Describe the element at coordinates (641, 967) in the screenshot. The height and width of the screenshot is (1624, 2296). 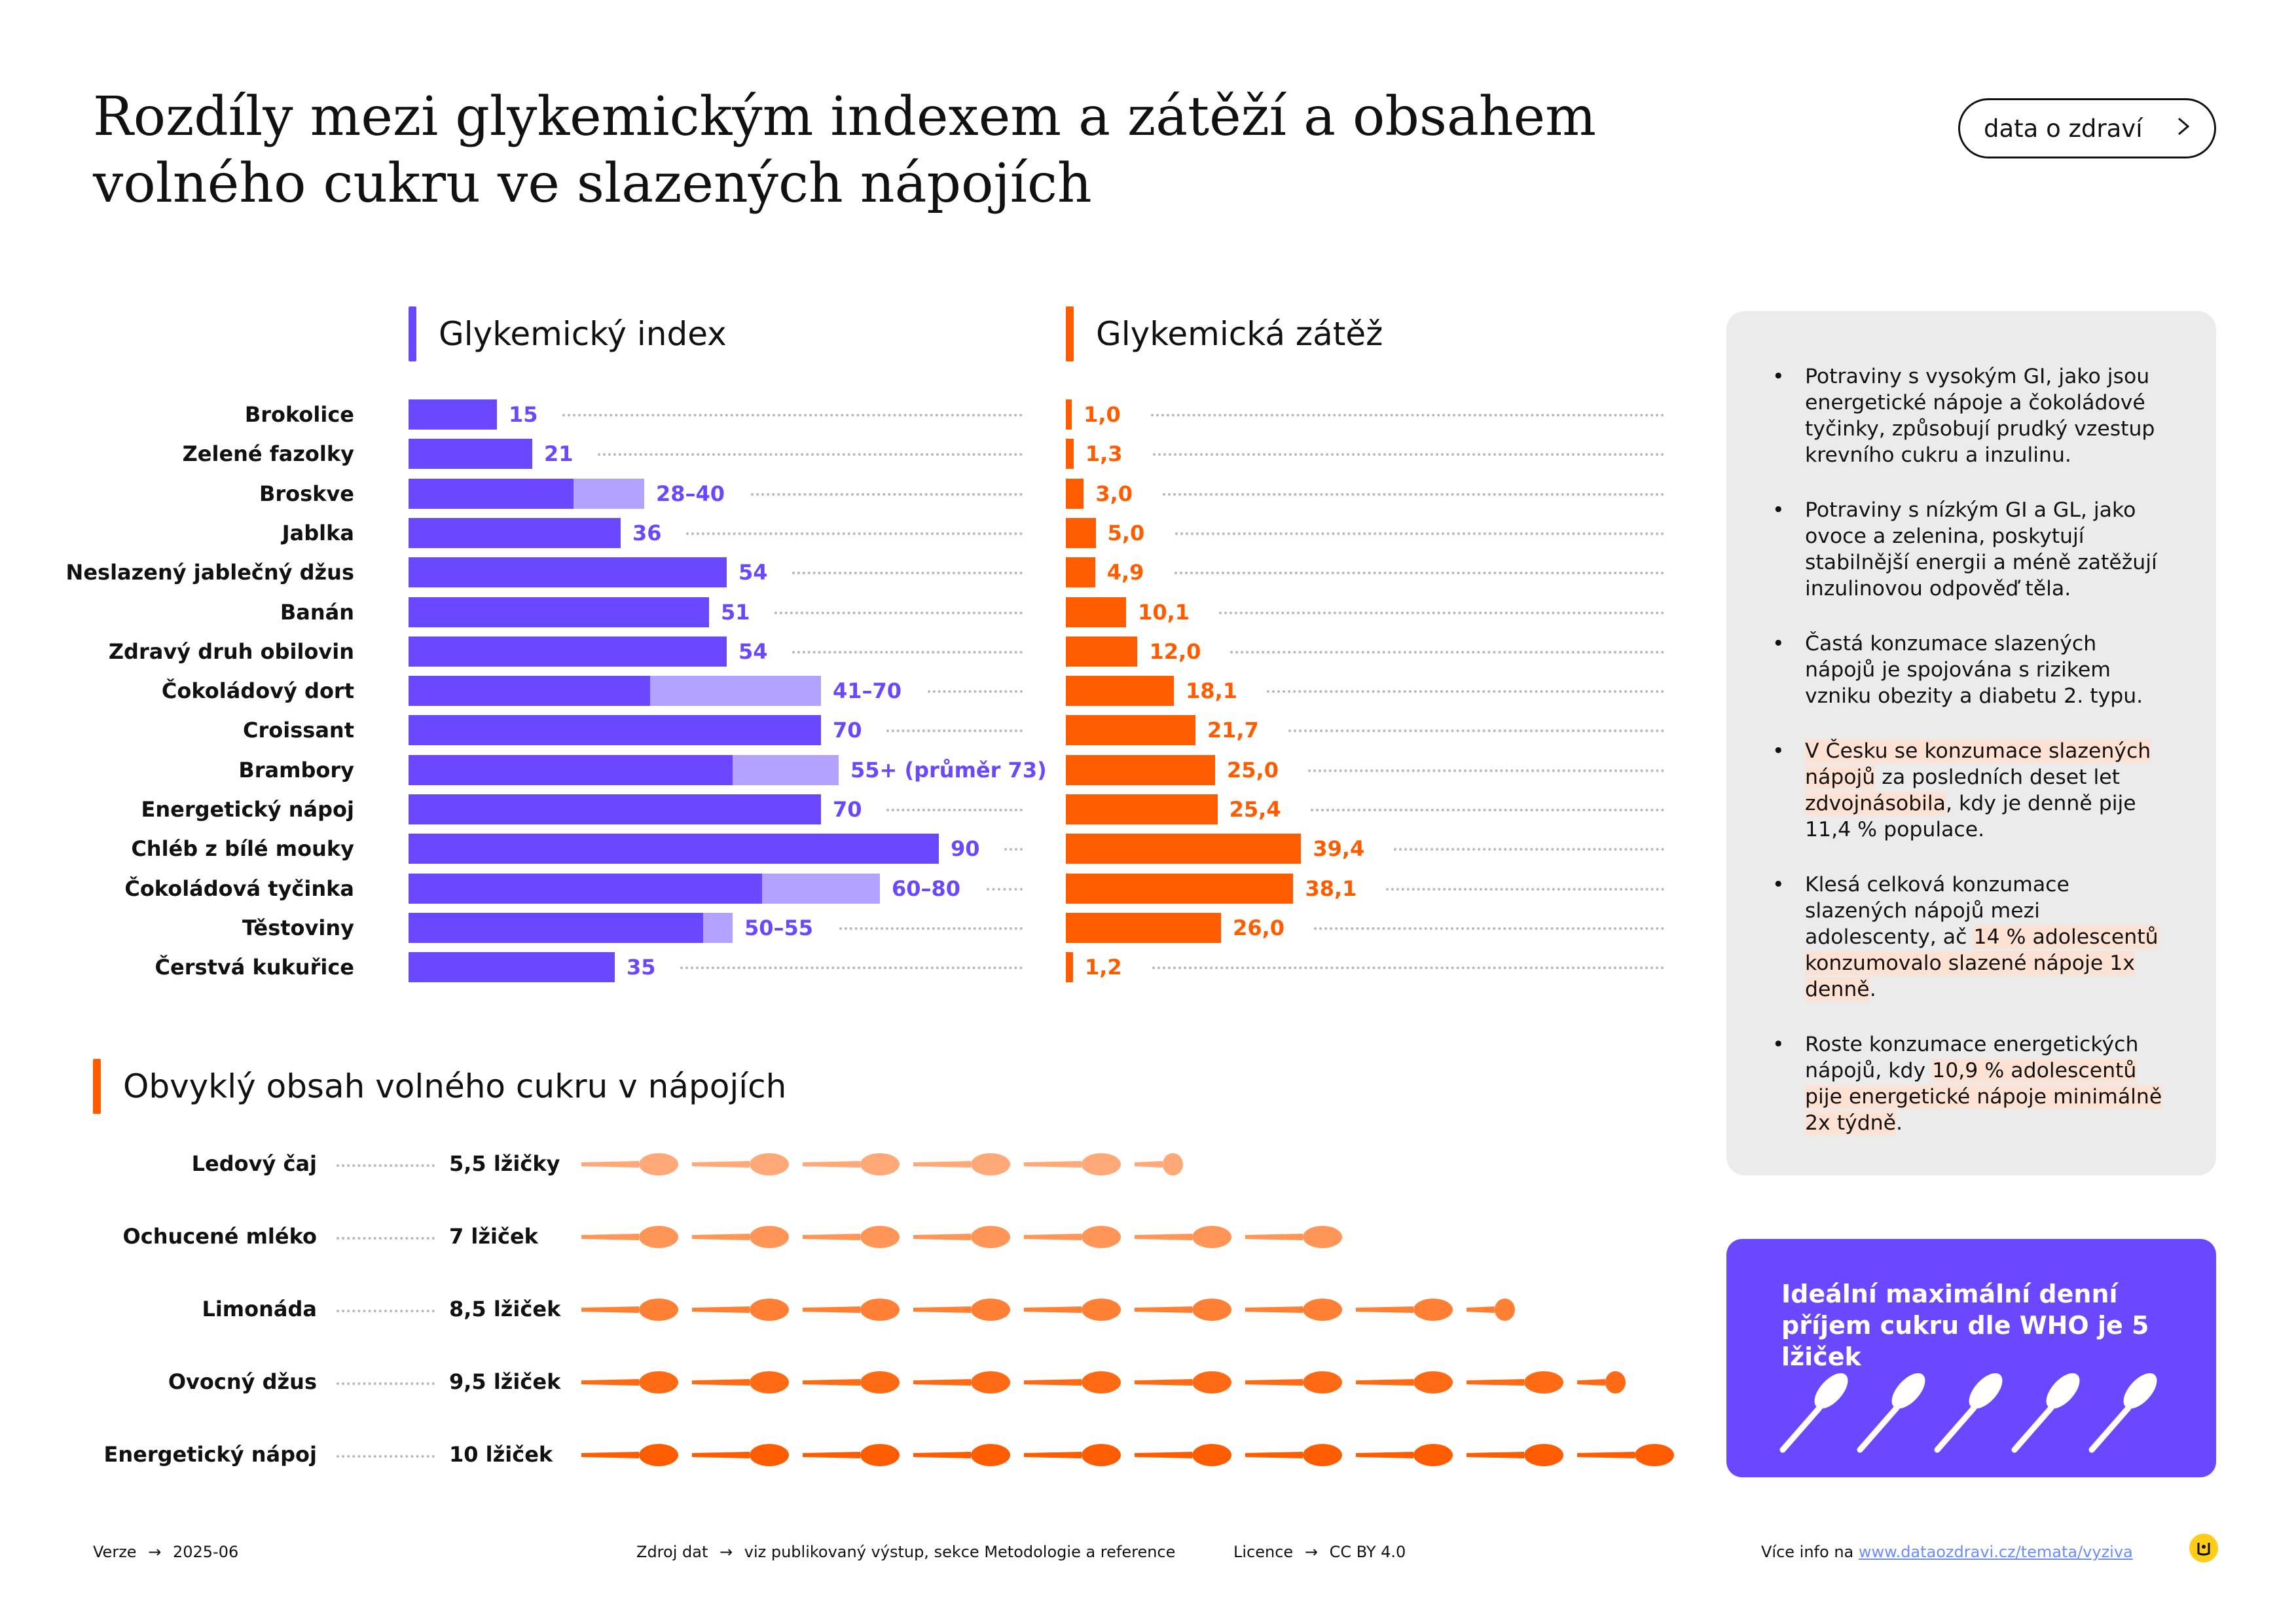
I see `gi-value-label: 35` at that location.